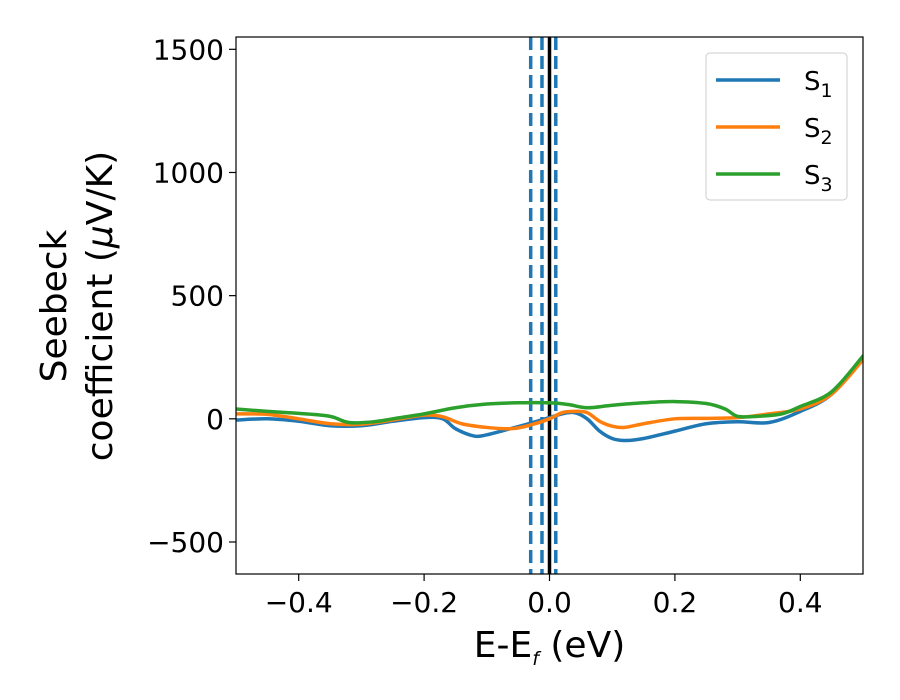 The height and width of the screenshot is (700, 900). What do you see at coordinates (549, 602) in the screenshot?
I see `x-tick-label: 0.0` at bounding box center [549, 602].